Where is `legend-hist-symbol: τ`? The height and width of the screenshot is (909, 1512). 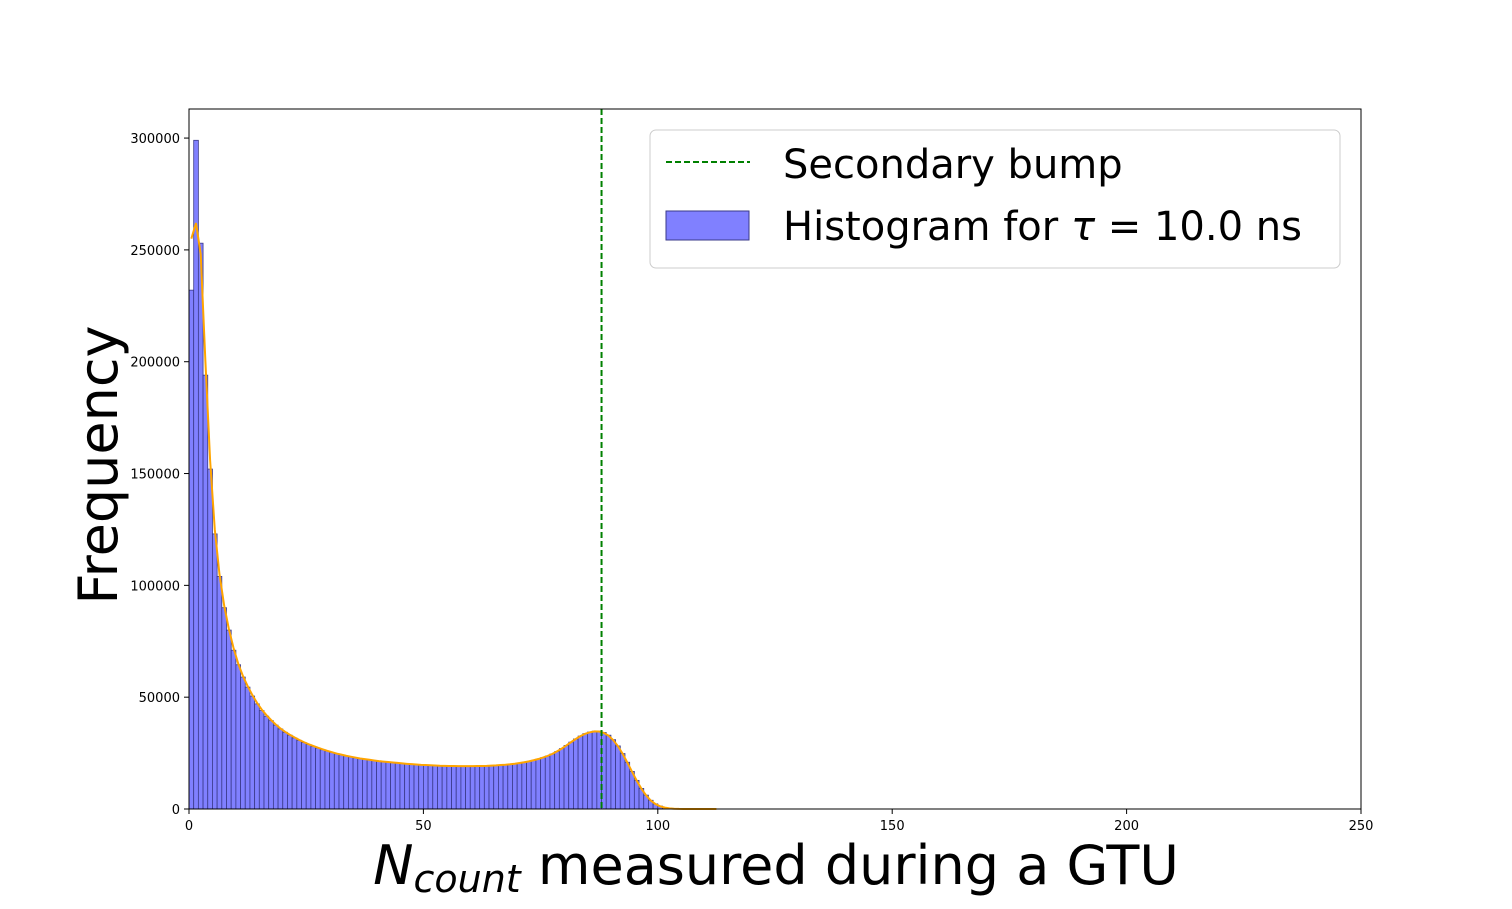 legend-hist-symbol: τ is located at coordinates (1083, 227).